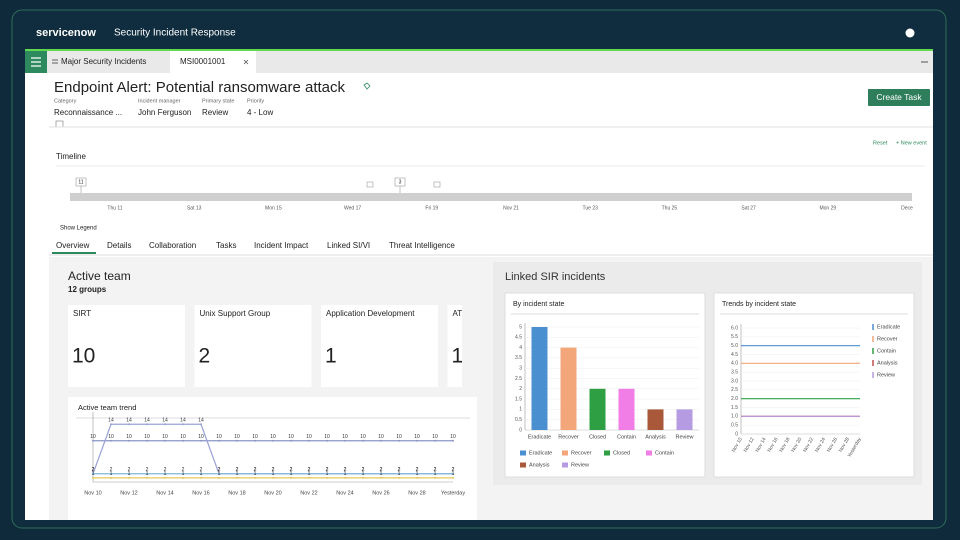  I want to click on y-tick-label: 4.5, so click(734, 355).